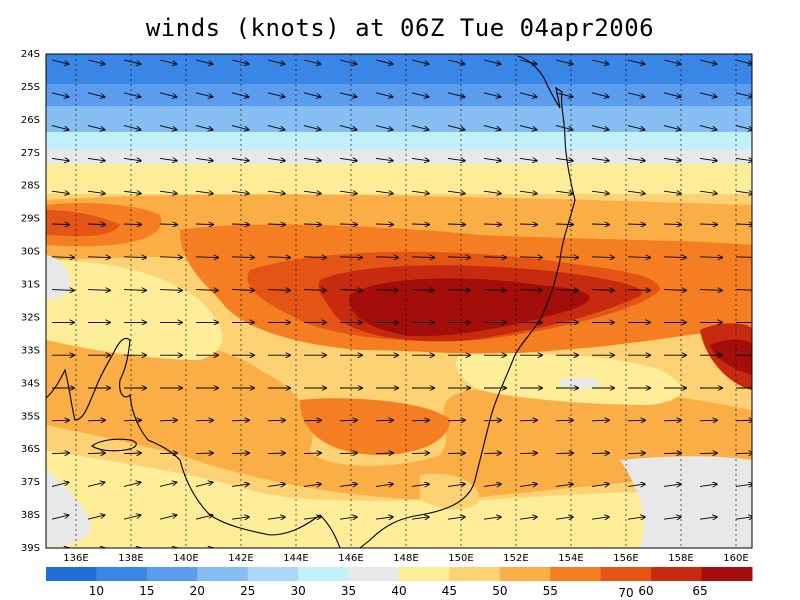 The height and width of the screenshot is (600, 800). Describe the element at coordinates (460, 558) in the screenshot. I see `longitude-label: 150E` at that location.